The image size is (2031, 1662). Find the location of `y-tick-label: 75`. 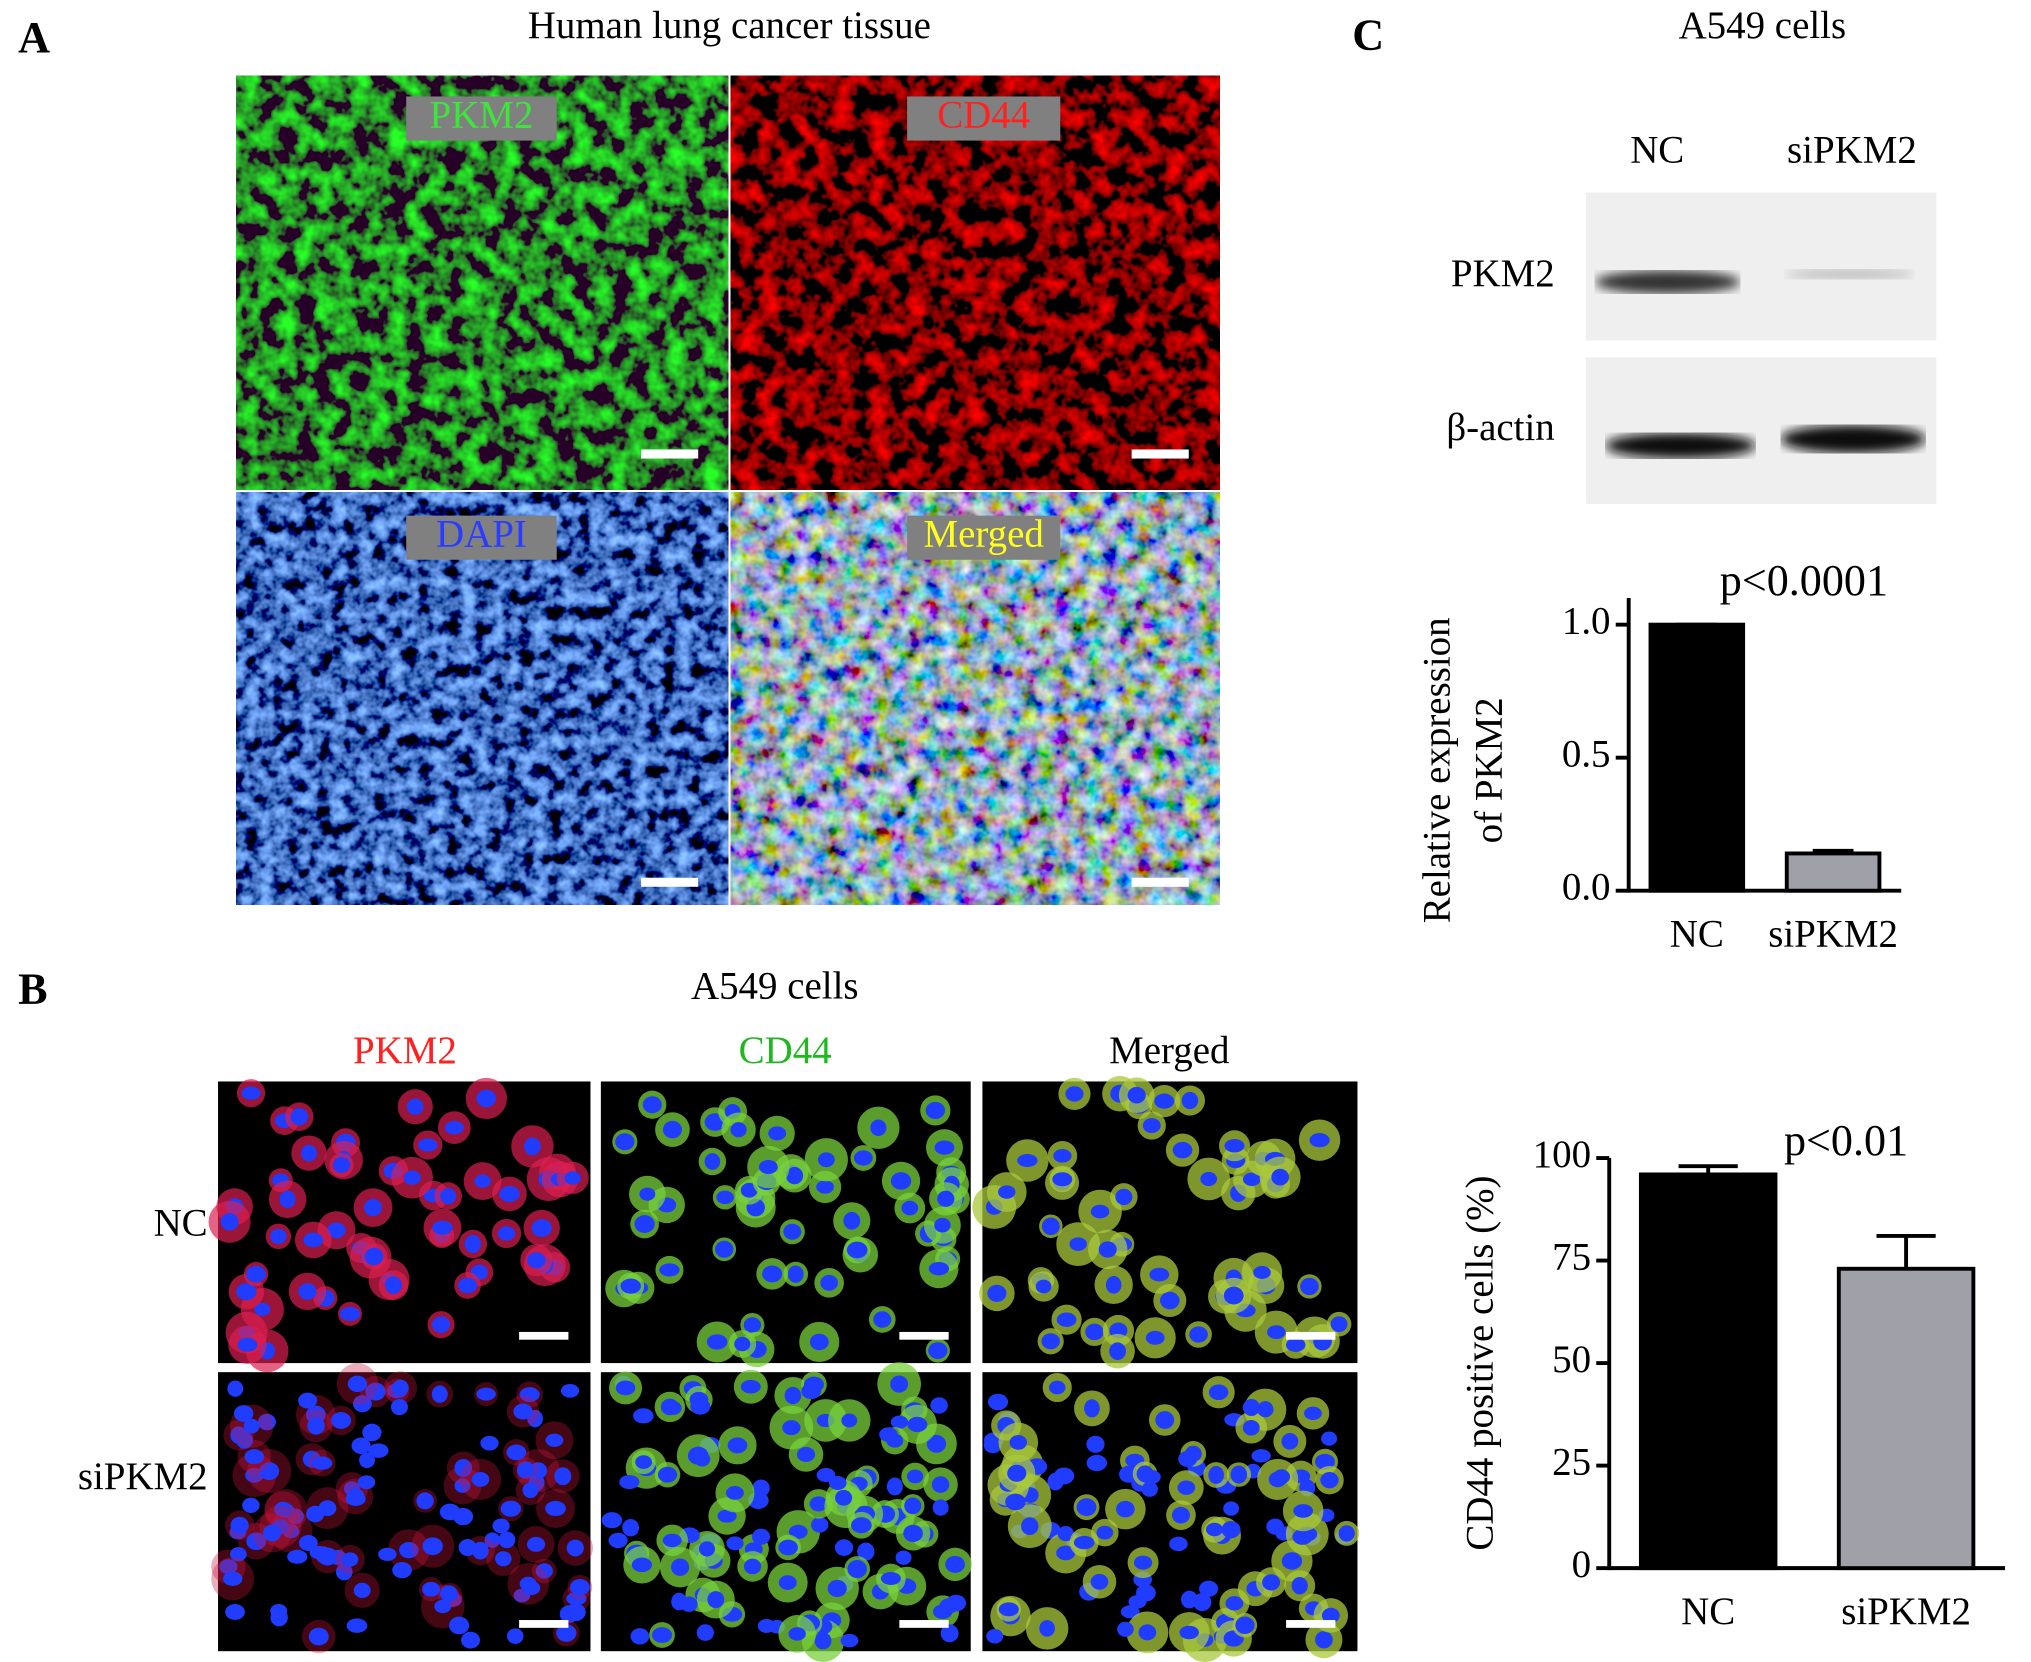

y-tick-label: 75 is located at coordinates (1571, 1256).